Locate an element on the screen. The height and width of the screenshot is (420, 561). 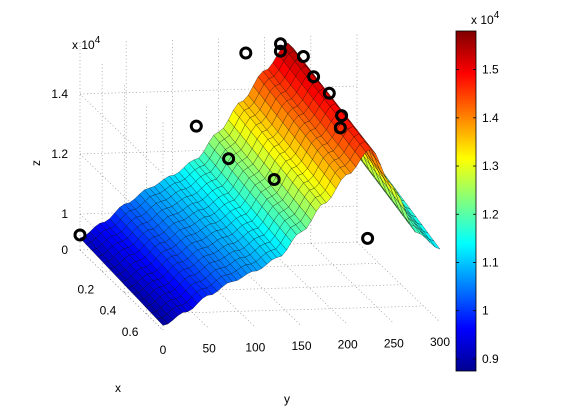
colorbar-tick-label: 1.1 is located at coordinates (490, 262).